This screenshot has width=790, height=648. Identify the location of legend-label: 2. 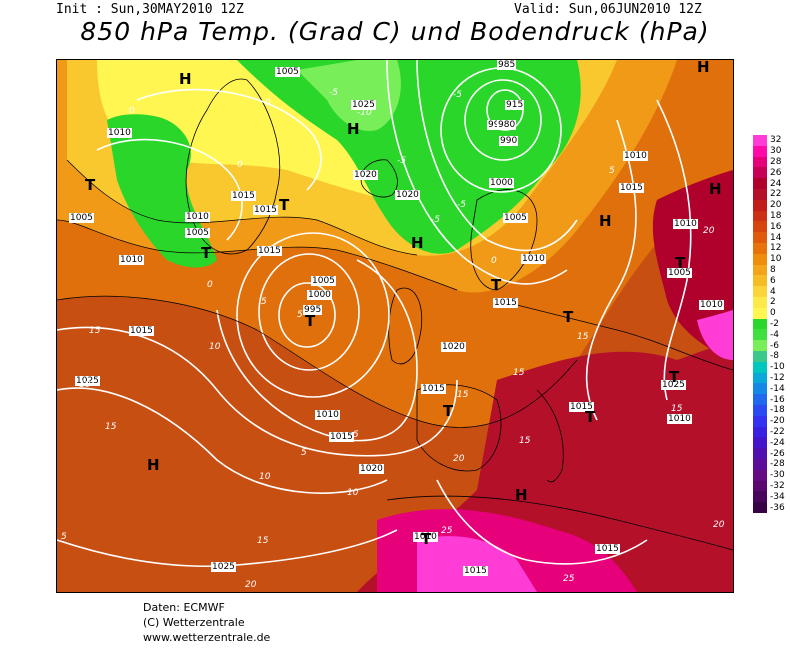
(773, 302).